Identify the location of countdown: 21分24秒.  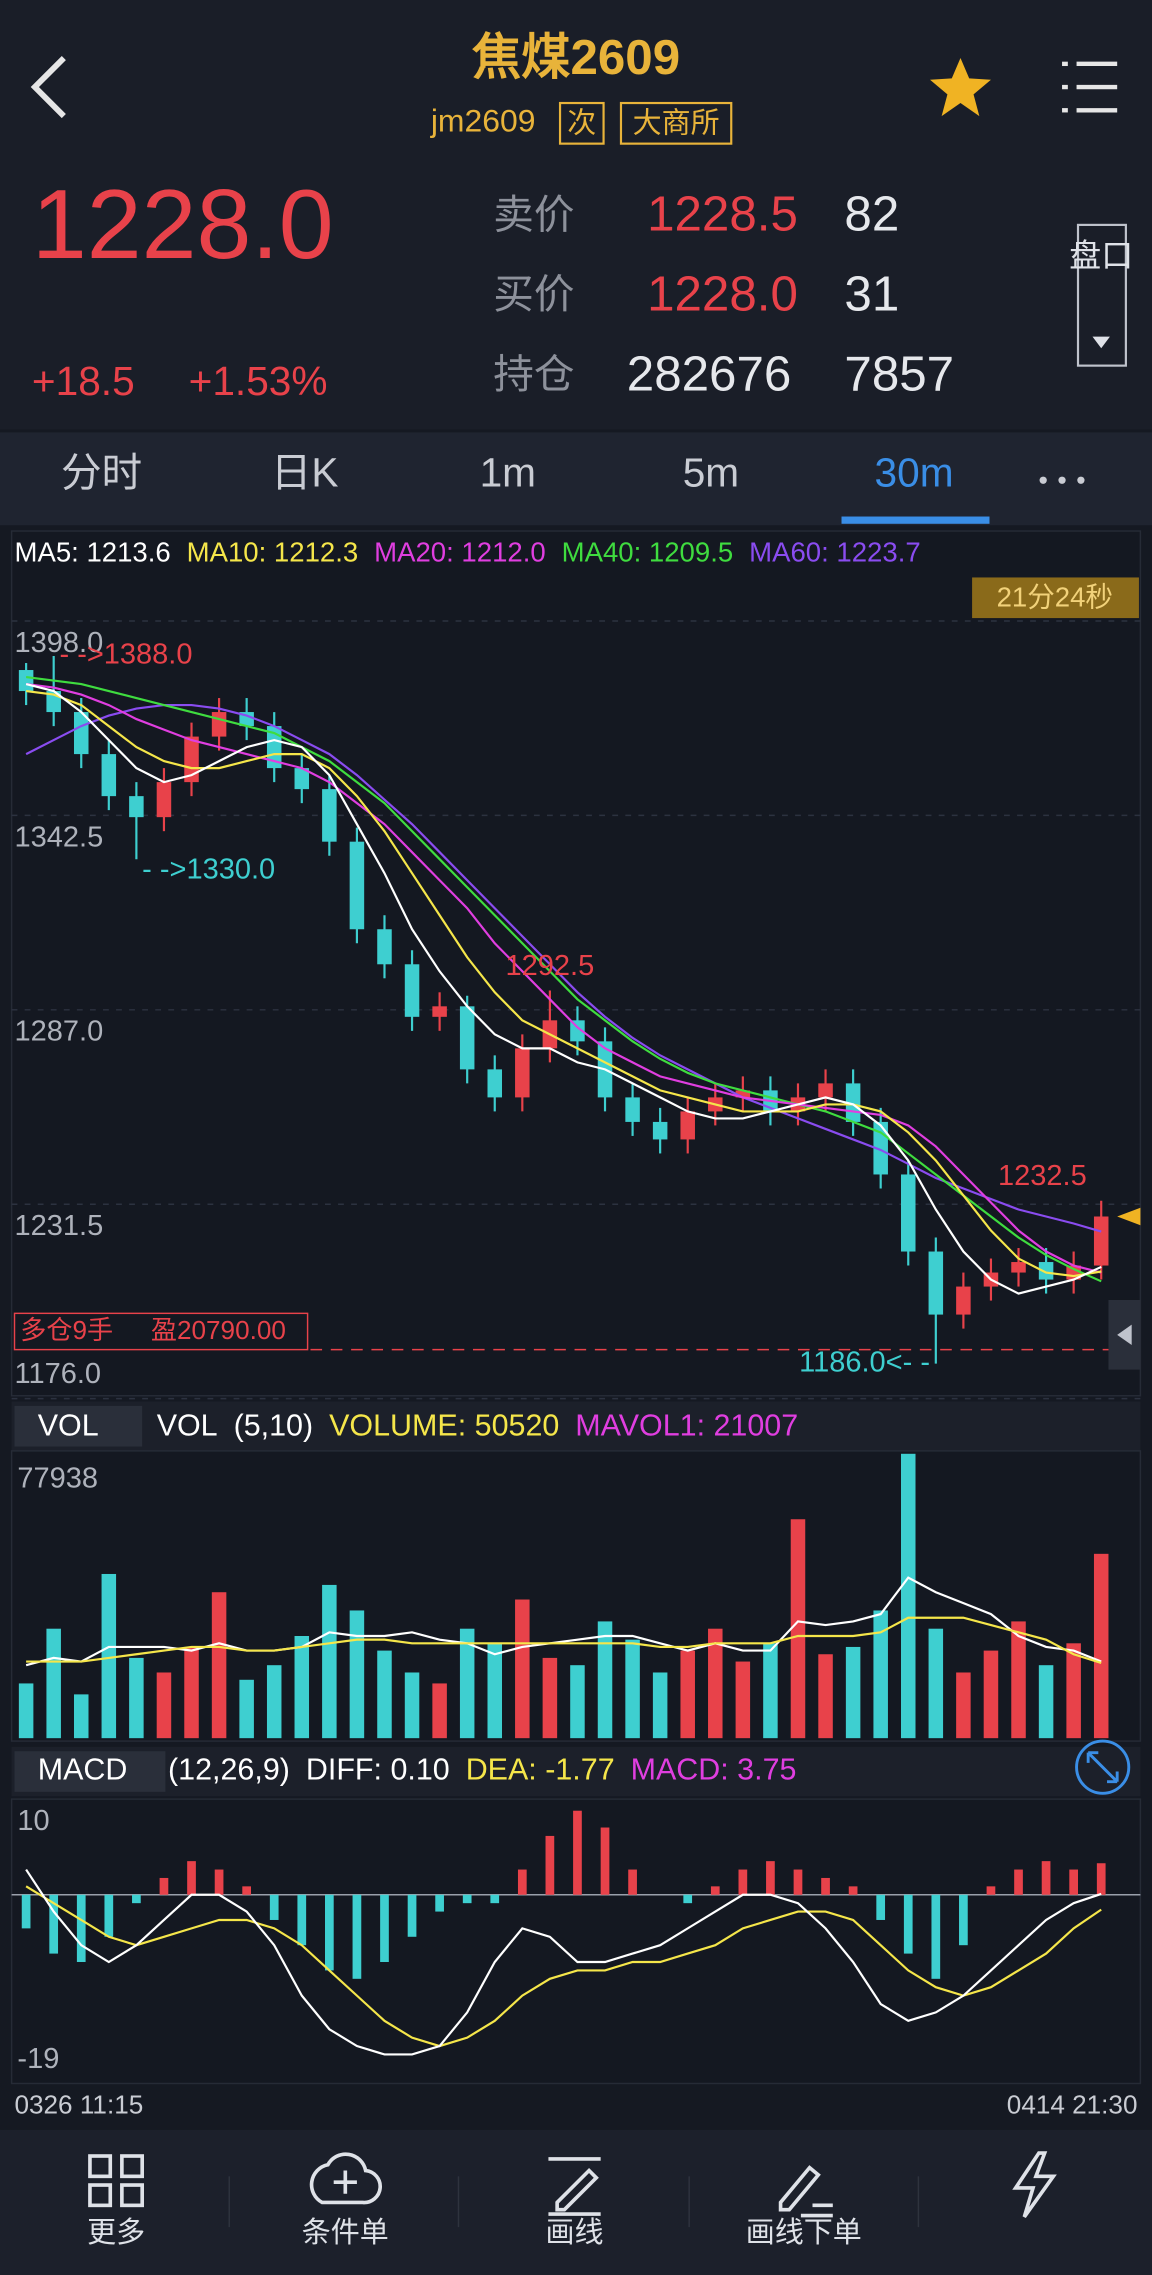
(1055, 597).